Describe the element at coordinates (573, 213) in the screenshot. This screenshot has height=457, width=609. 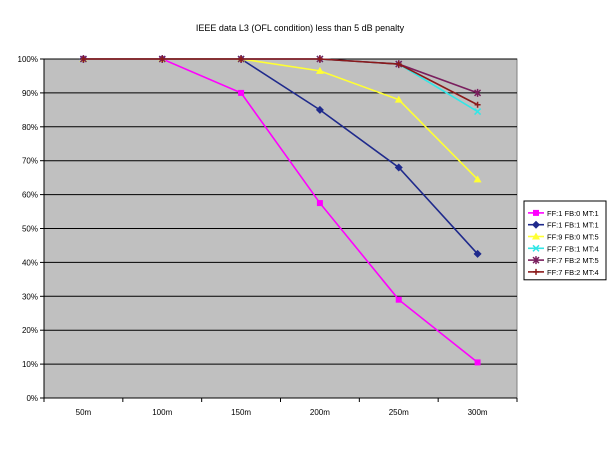
I see `legend-label: FF:1 FB:0 MT:1` at that location.